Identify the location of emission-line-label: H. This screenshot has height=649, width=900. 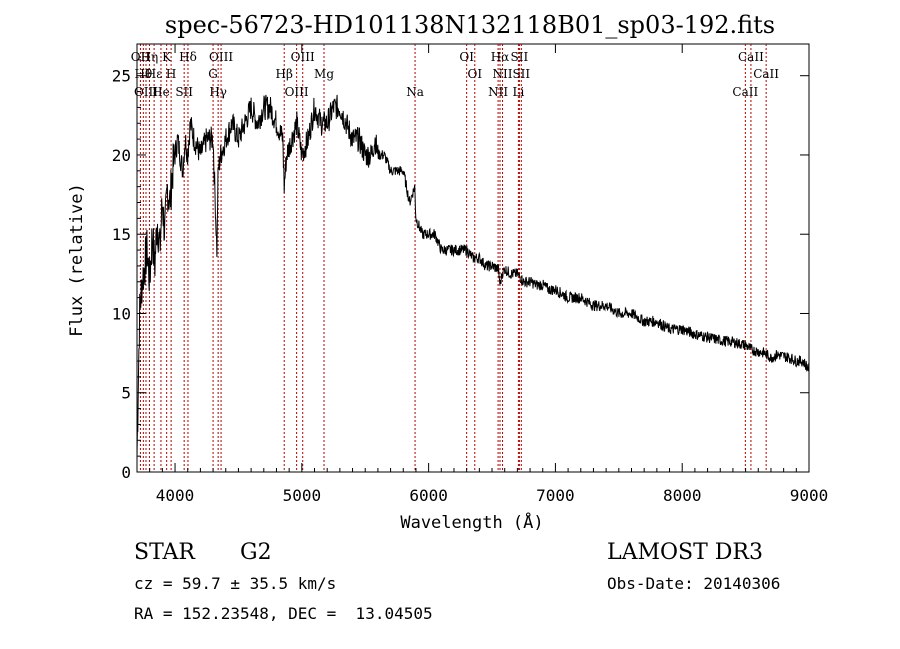
(171, 74).